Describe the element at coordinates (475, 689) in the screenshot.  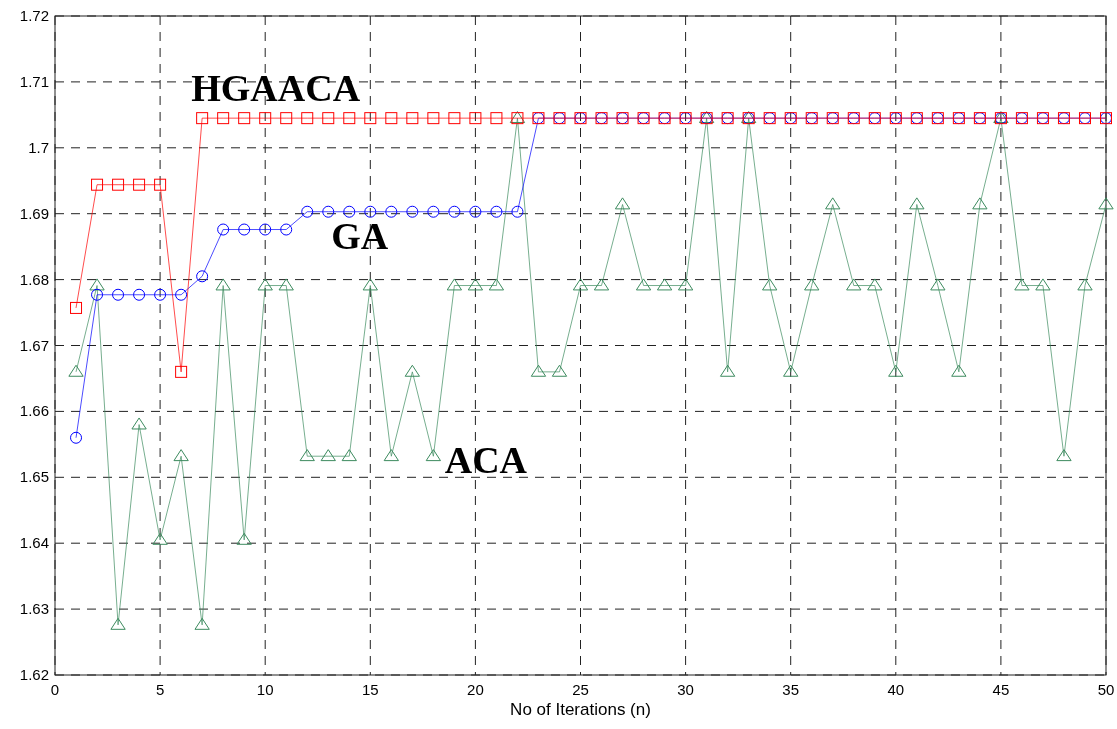
I see `x-tick-label: 20` at that location.